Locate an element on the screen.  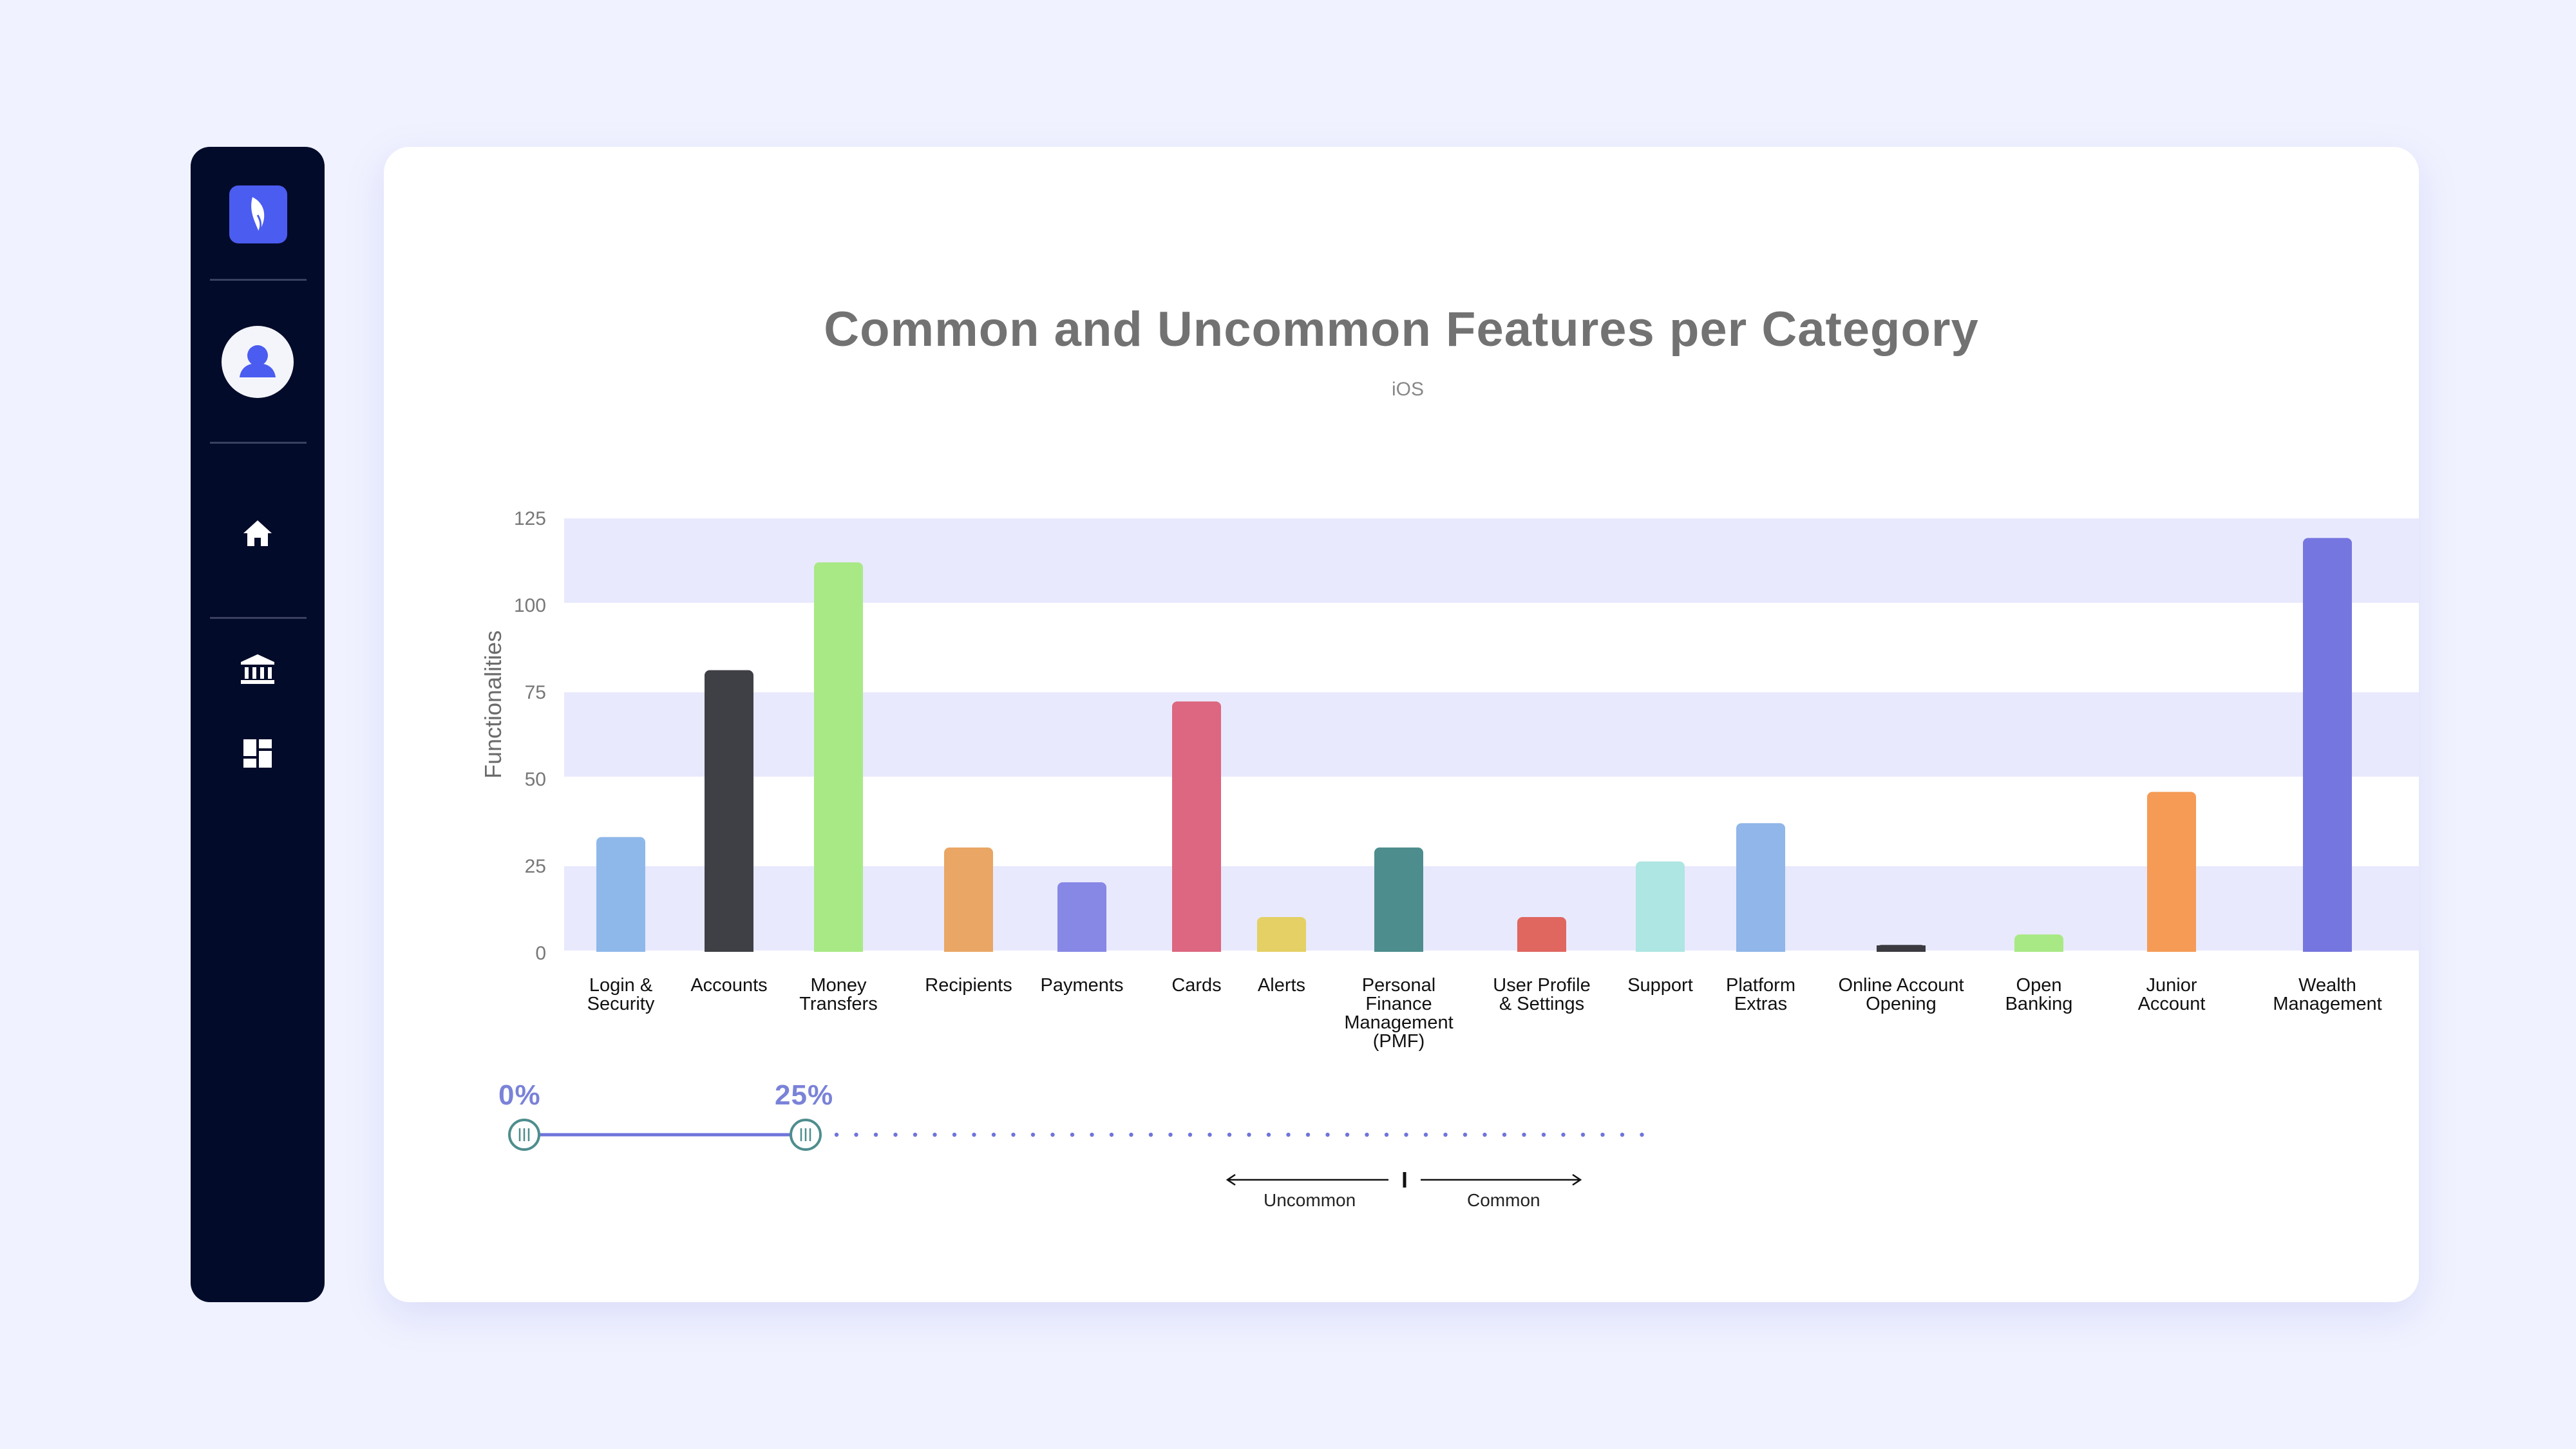
slider-max-label: 25% is located at coordinates (805, 1095).